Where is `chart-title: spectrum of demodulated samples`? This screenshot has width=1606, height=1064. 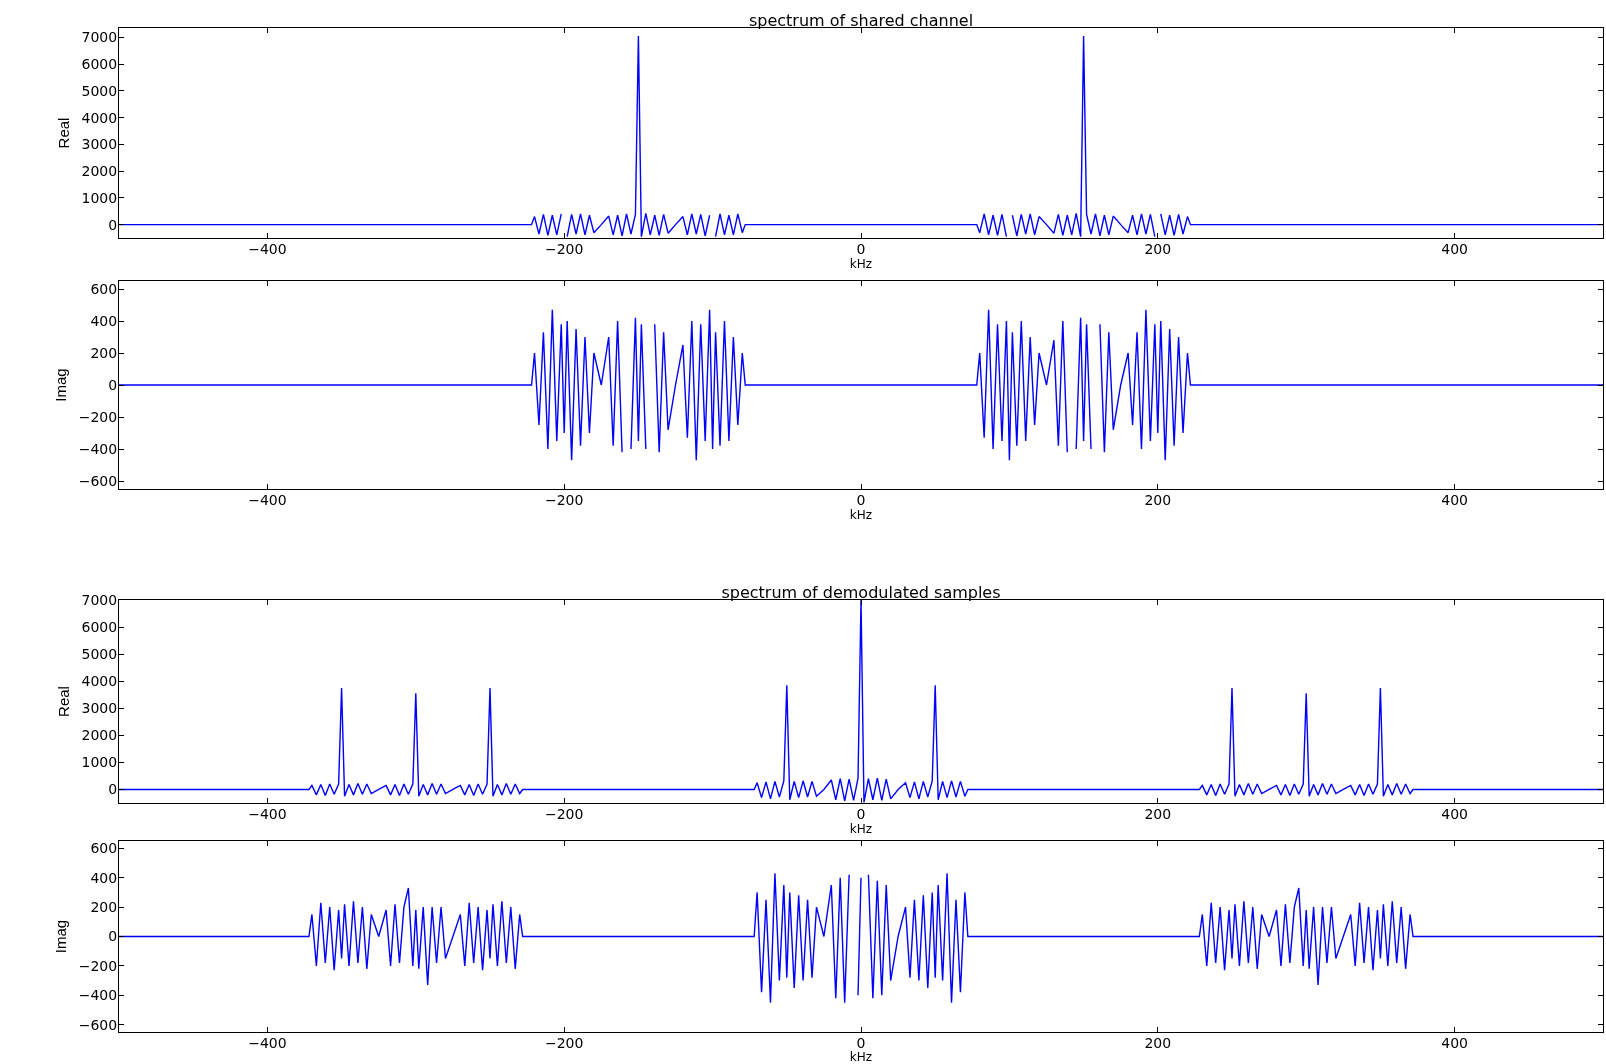
chart-title: spectrum of demodulated samples is located at coordinates (861, 592).